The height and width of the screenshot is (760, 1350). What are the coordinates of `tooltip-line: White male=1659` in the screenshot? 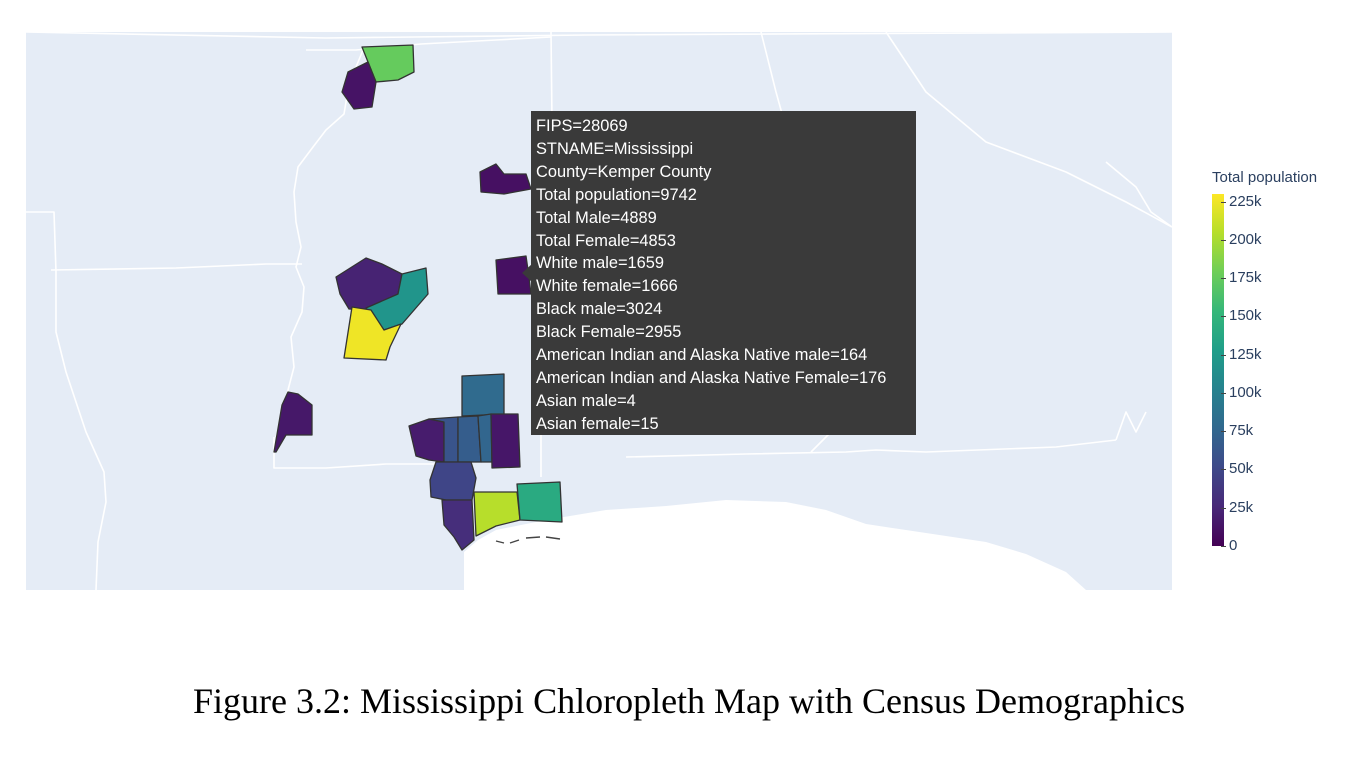 It's located at (600, 263).